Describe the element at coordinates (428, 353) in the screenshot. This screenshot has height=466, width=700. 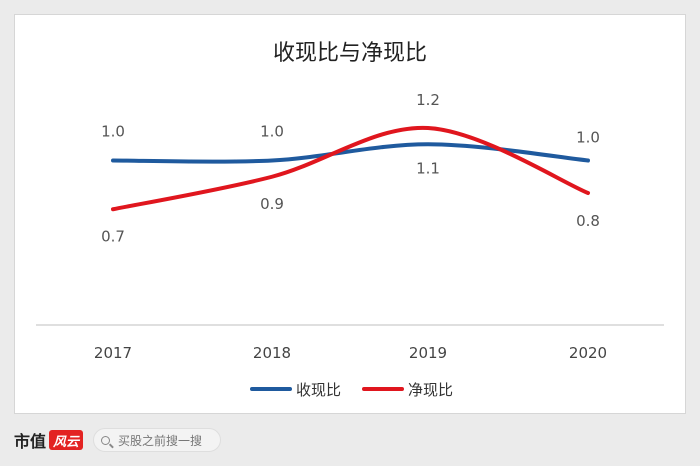
I see `x-tick-label-2019: 2019` at that location.